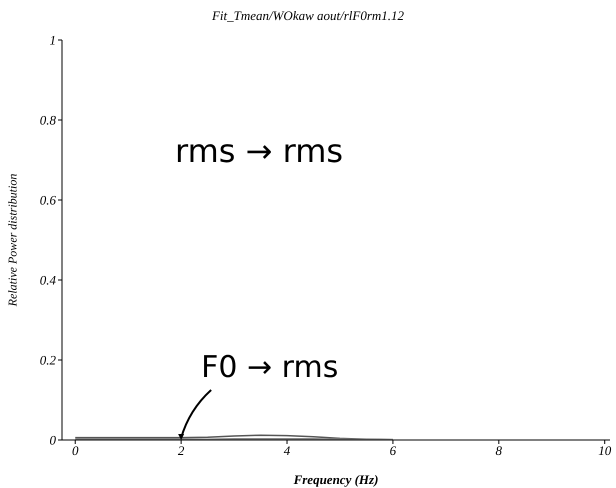 The image size is (616, 488). Describe the element at coordinates (287, 450) in the screenshot. I see `x-tick-label: 4` at that location.